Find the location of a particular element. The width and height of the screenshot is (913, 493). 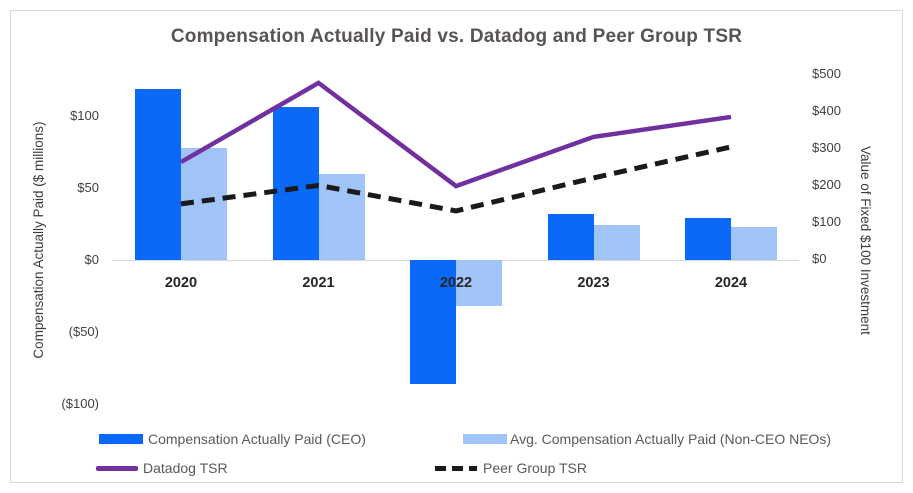

legend-swatch-neo is located at coordinates (485, 439).